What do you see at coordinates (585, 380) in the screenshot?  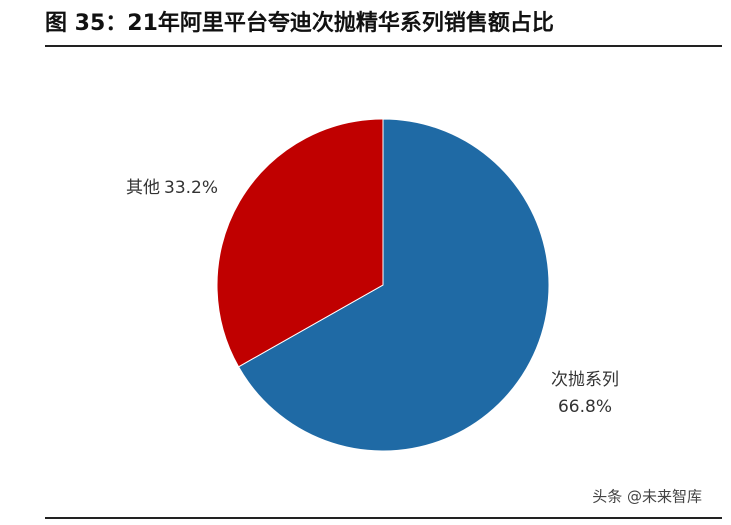 I see `slice-label: 次抛系列` at bounding box center [585, 380].